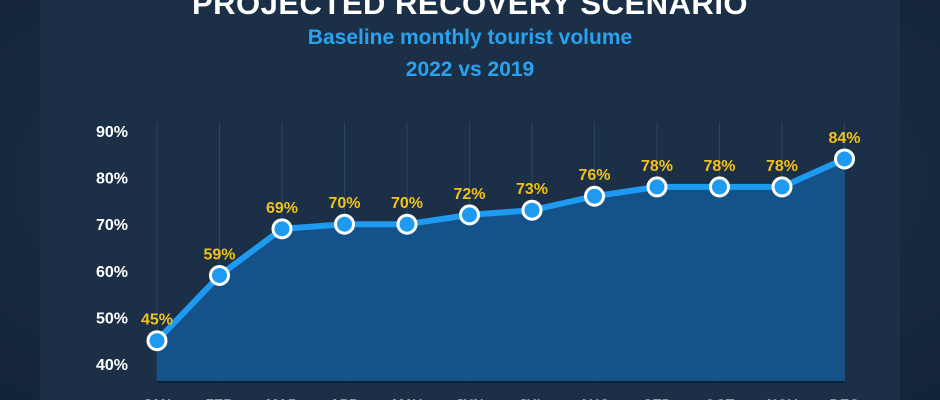  I want to click on data-label: 73%, so click(532, 189).